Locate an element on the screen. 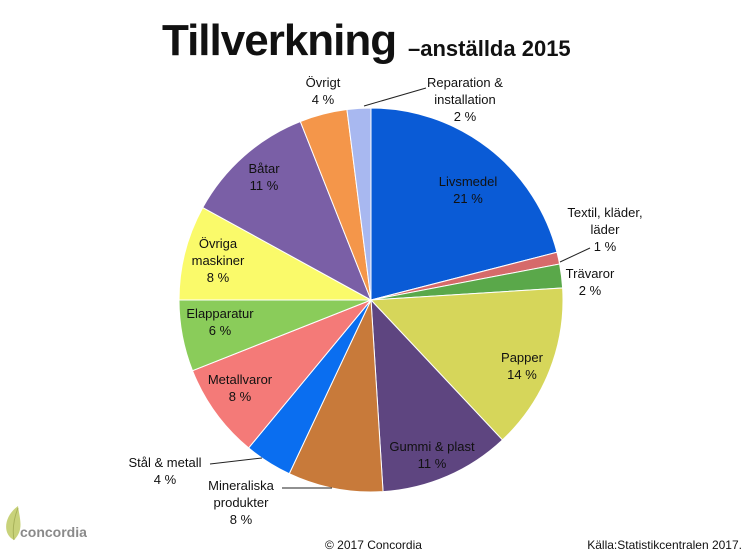  slice-label: Stål & metall 4 % is located at coordinates (165, 471).